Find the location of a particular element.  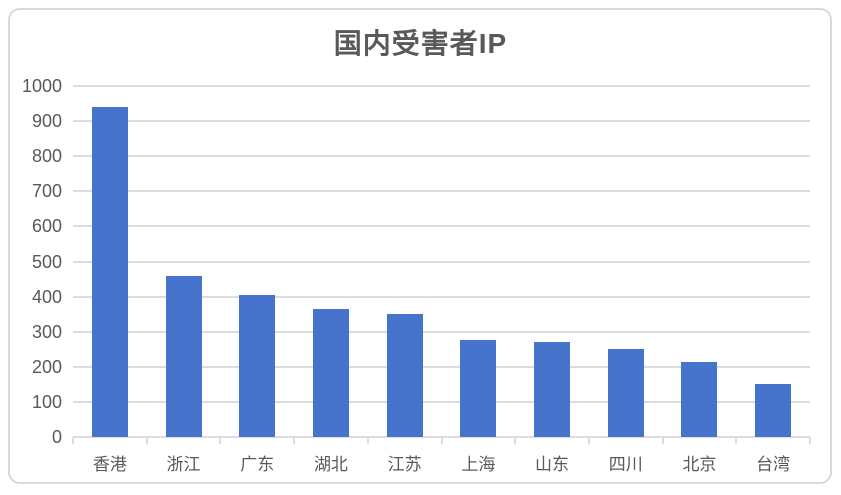

x-axis-labels: 香港 浙江 广东 湖北 江苏 上海 山东 四川 北京 台湾 is located at coordinates (441, 463).